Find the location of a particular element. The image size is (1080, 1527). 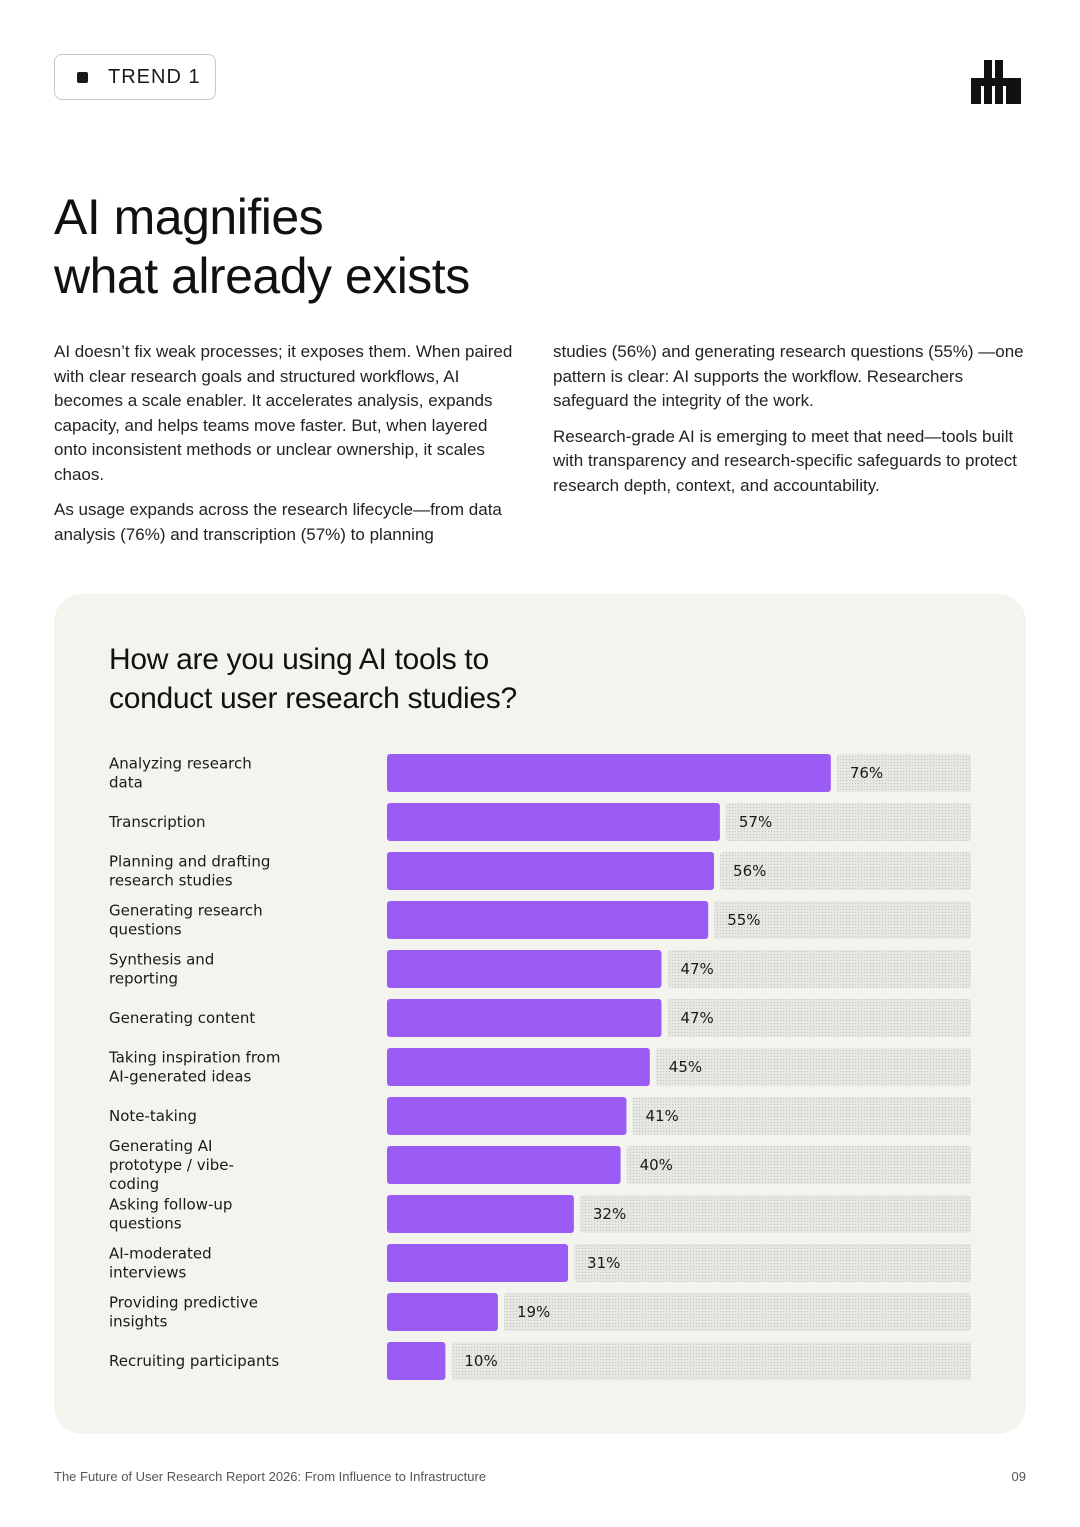

category-label-line: interviews is located at coordinates (147, 1273).